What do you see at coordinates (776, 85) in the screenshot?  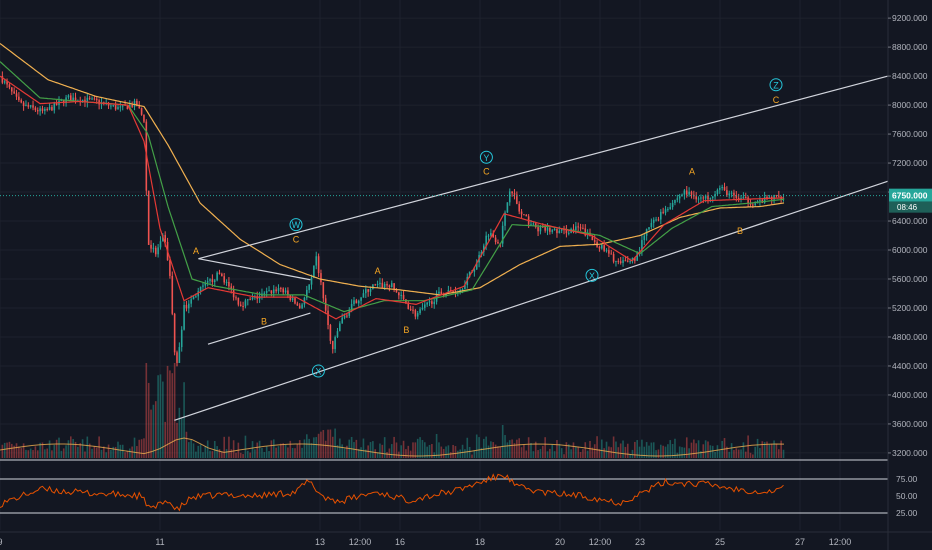 I see `wave-label-primary: Z` at bounding box center [776, 85].